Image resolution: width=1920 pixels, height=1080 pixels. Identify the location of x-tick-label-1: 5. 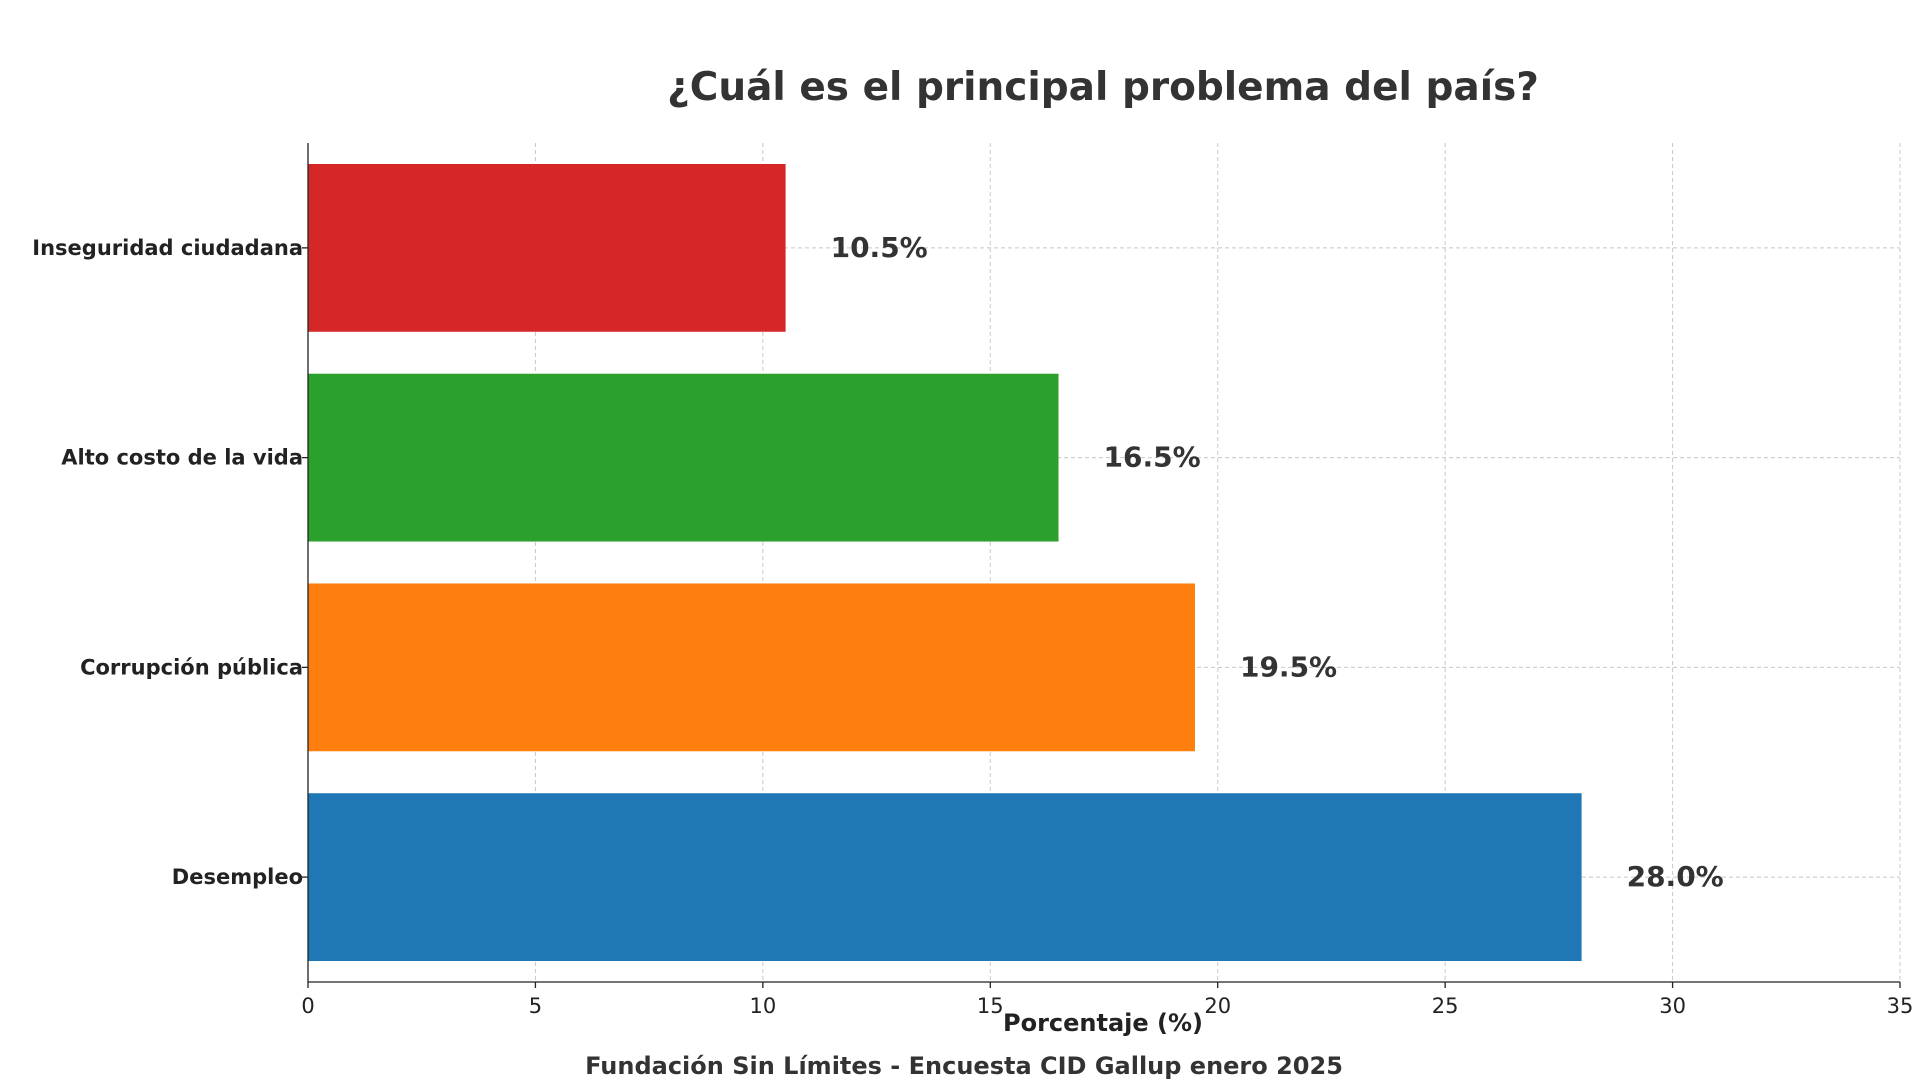
(535, 1006).